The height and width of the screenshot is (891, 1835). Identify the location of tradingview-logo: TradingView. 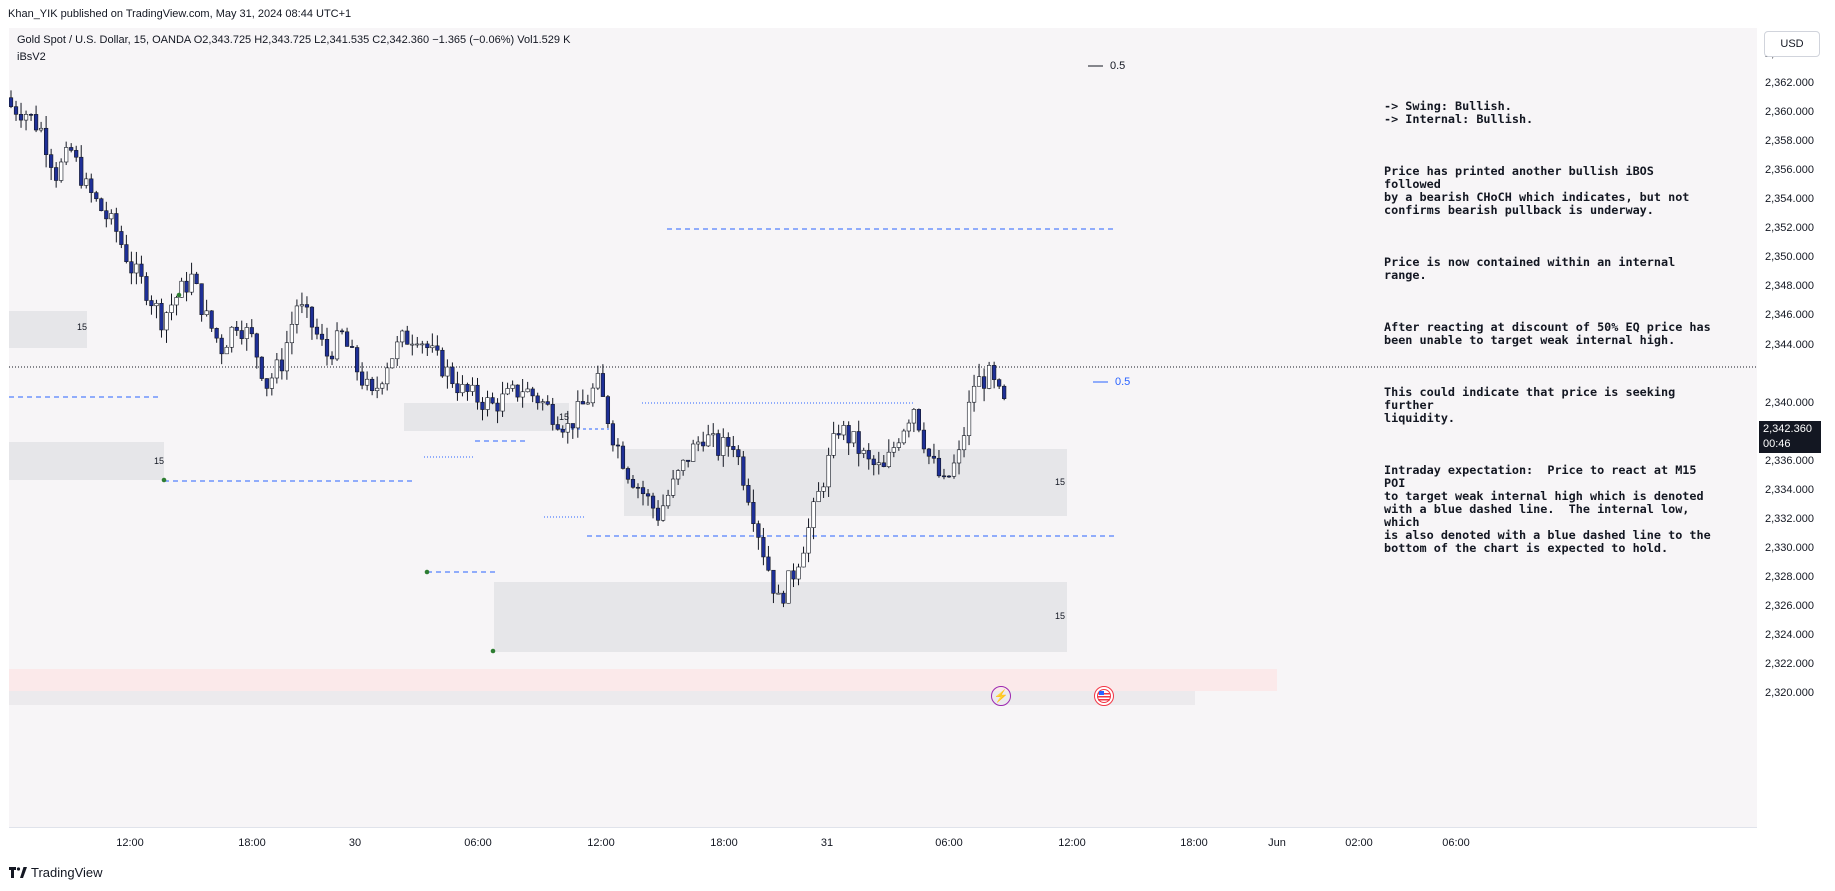
(56, 872).